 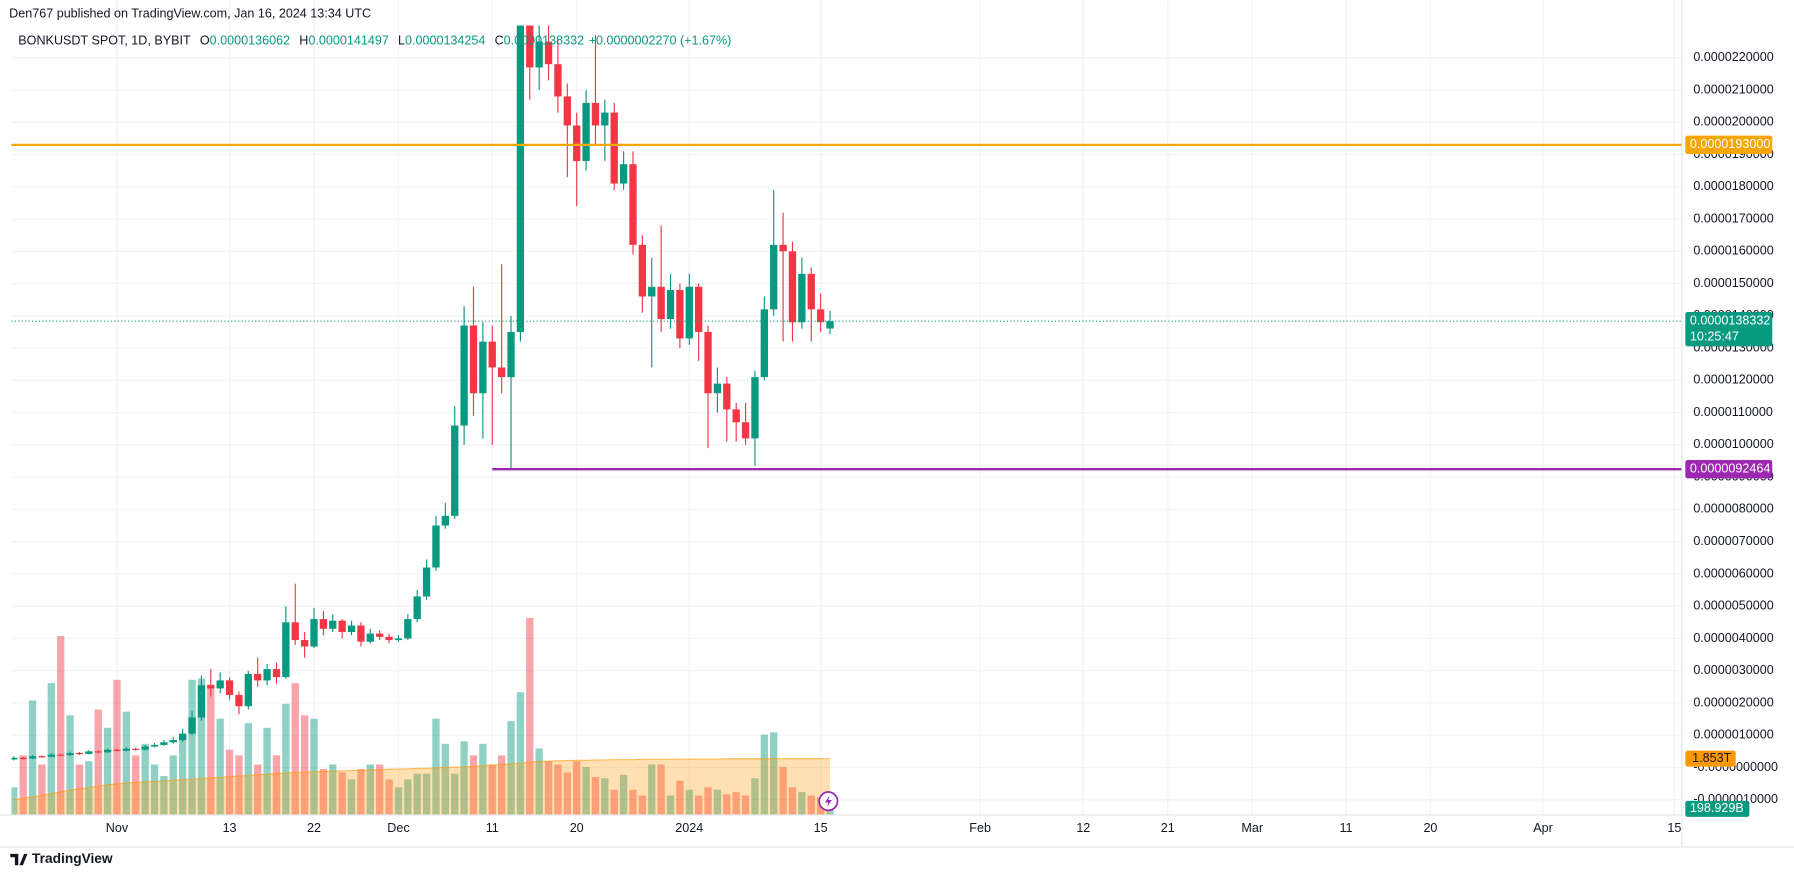 What do you see at coordinates (1733, 89) in the screenshot?
I see `y-tick-label: 0.0000210000` at bounding box center [1733, 89].